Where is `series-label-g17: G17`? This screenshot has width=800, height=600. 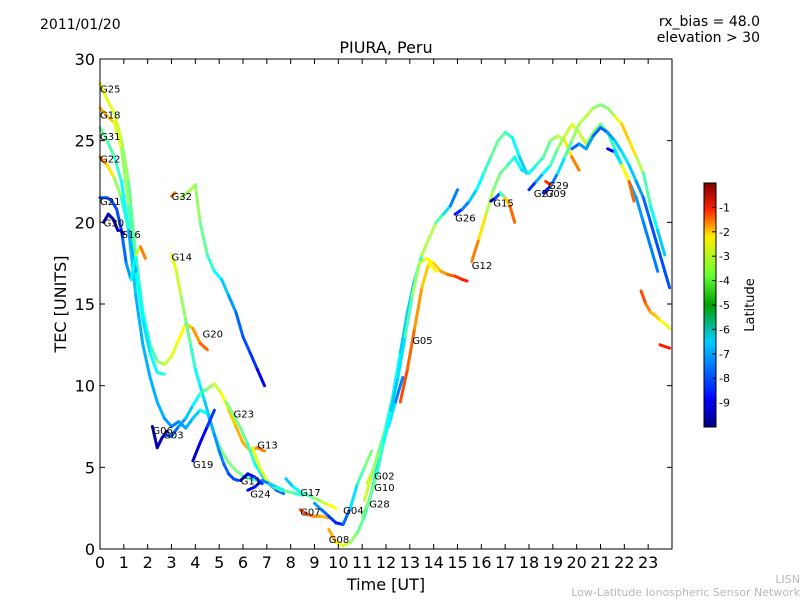 series-label-g17: G17 is located at coordinates (310, 493).